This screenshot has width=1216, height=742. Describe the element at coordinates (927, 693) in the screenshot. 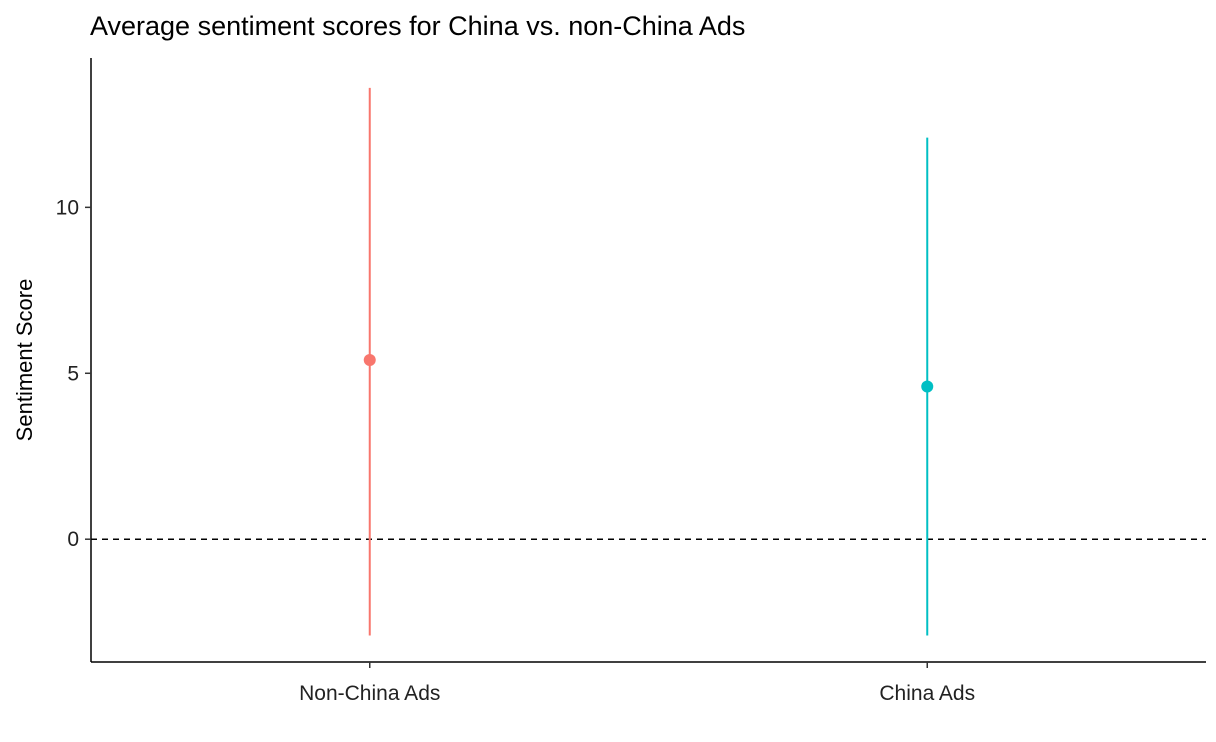

I see `x-tick-label: China Ads` at that location.